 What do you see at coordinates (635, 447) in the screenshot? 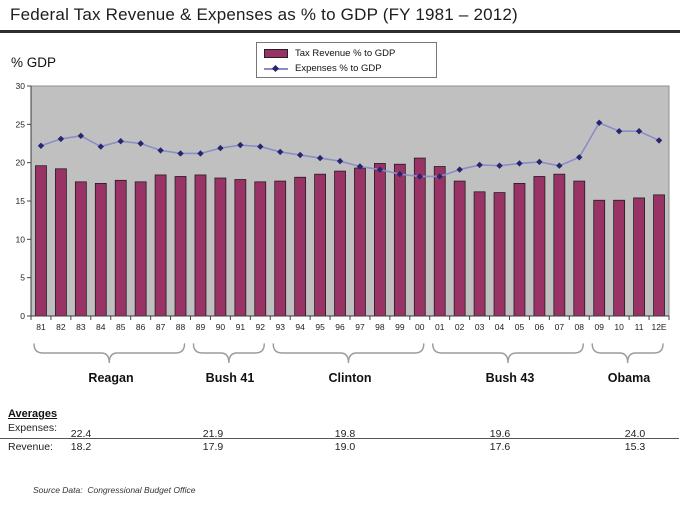
I see `avg-revenue-obama: 15.3` at bounding box center [635, 447].